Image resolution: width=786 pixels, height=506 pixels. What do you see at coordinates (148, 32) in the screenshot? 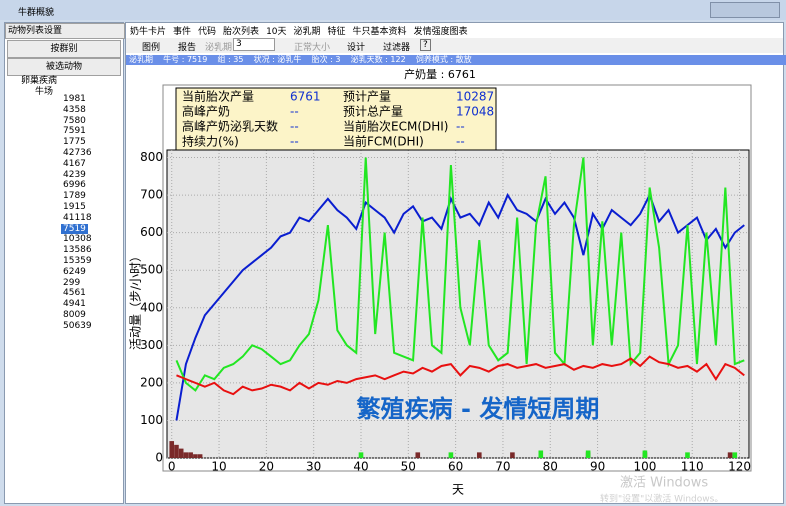
I see `menu-item: 奶牛卡片` at bounding box center [148, 32].